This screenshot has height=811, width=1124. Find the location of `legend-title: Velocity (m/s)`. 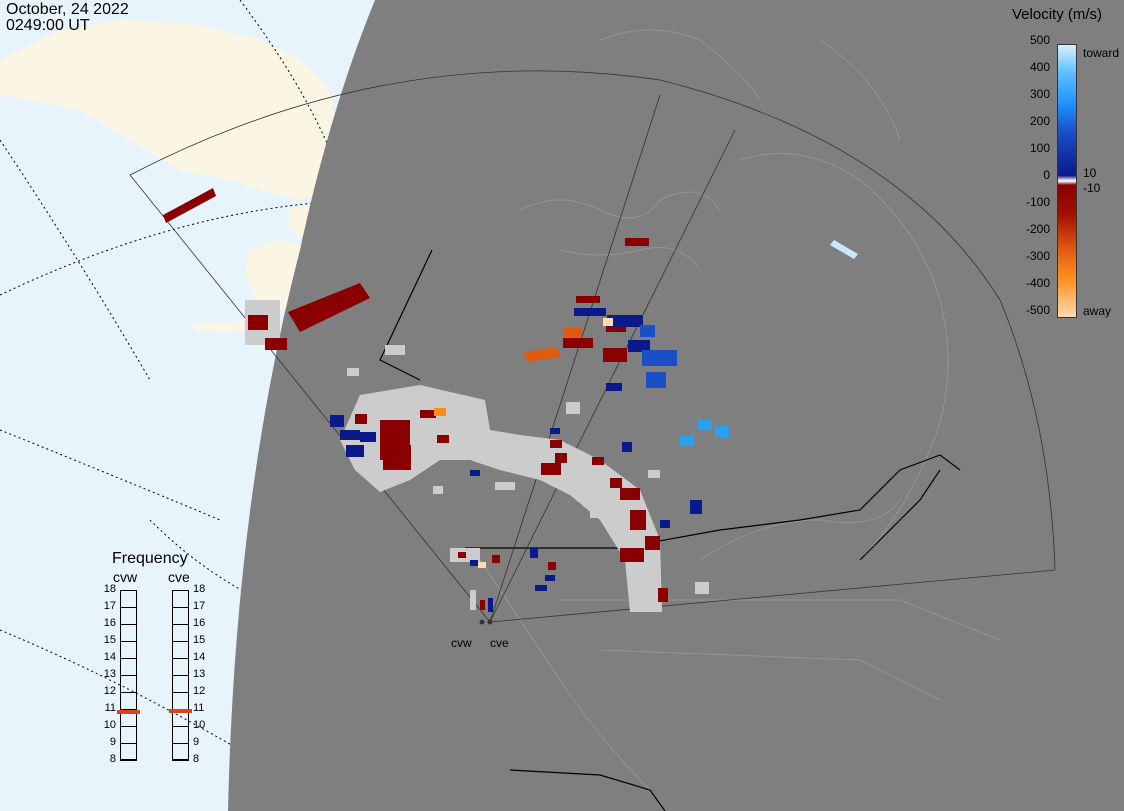

legend-title: Velocity (m/s) is located at coordinates (1057, 14).